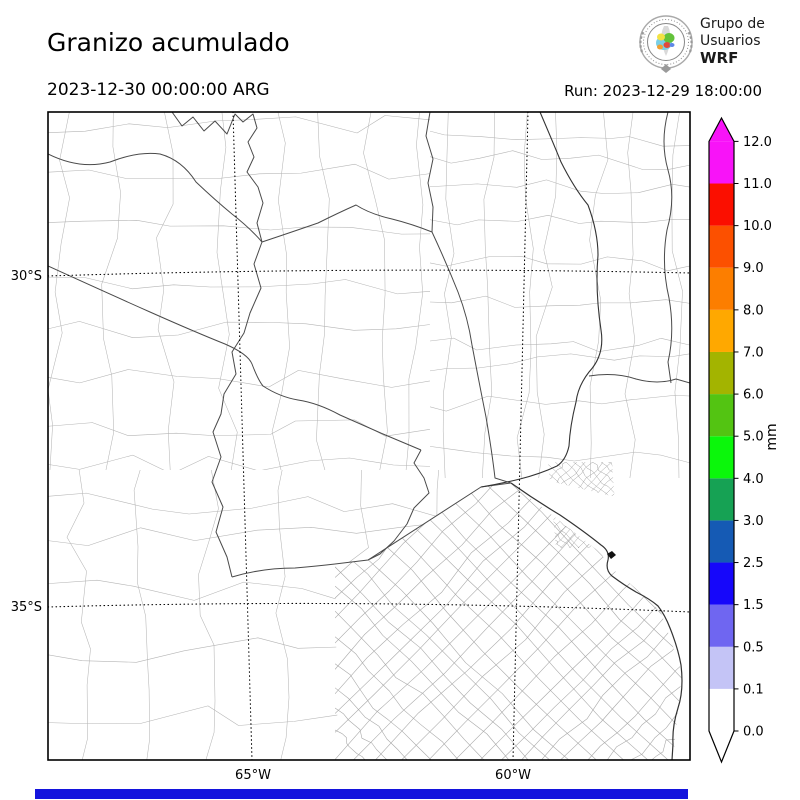  I want to click on y-axis-tick-label: 30°S, so click(26, 276).